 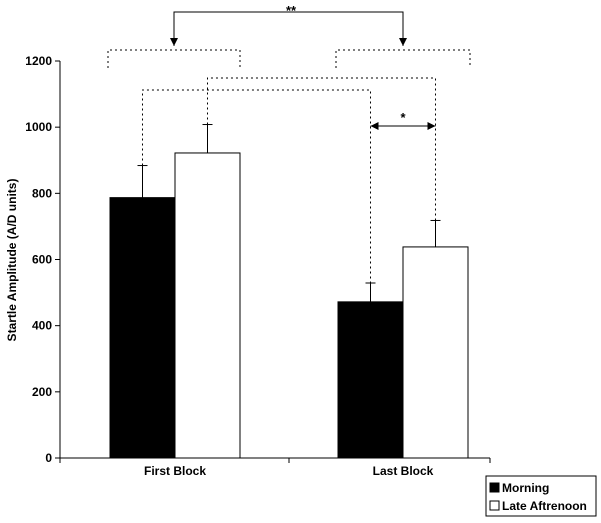 What do you see at coordinates (12, 260) in the screenshot?
I see `y-axis-label: Startle Amplitude (A/D units)` at bounding box center [12, 260].